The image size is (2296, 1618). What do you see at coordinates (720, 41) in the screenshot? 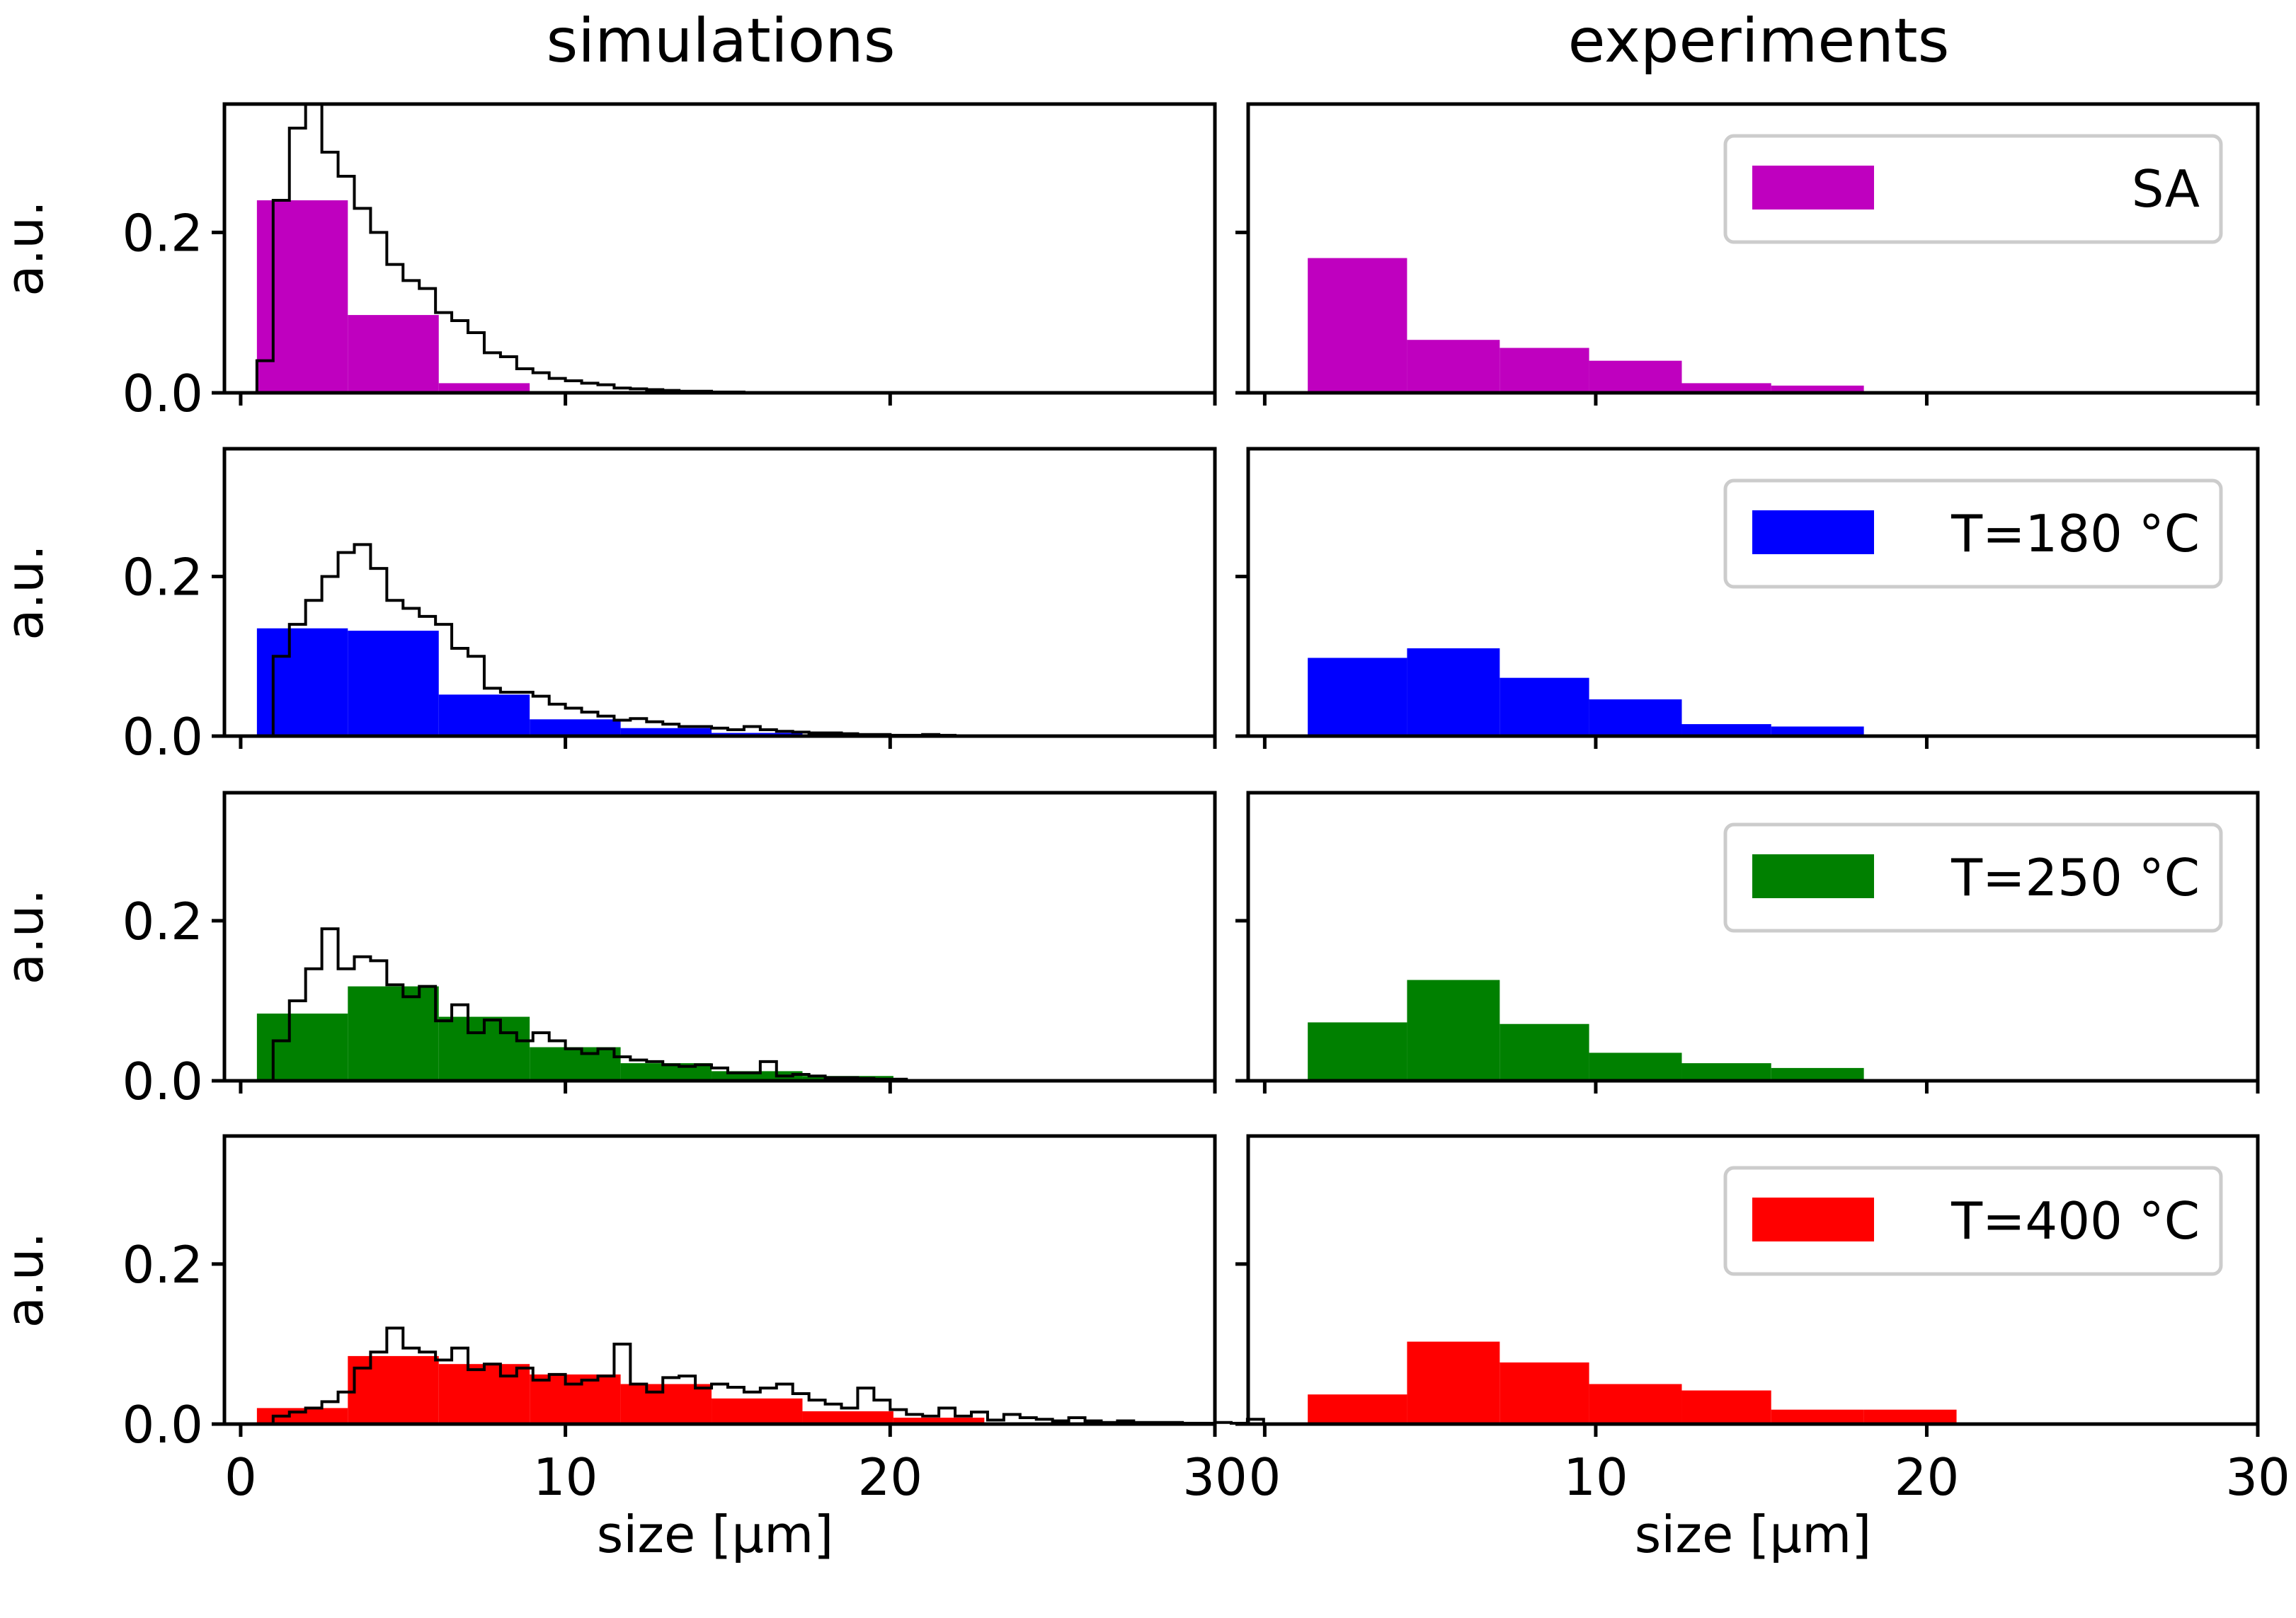
I see `simulations-column-title: simulations` at bounding box center [720, 41].